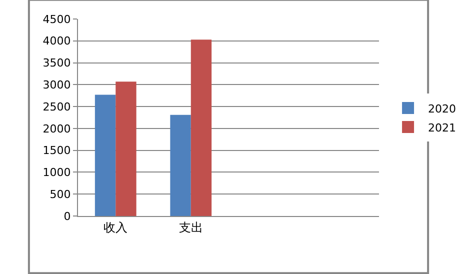 Image resolution: width=473 pixels, height=274 pixels. I want to click on y-tick-label: 4500, so click(56, 19).